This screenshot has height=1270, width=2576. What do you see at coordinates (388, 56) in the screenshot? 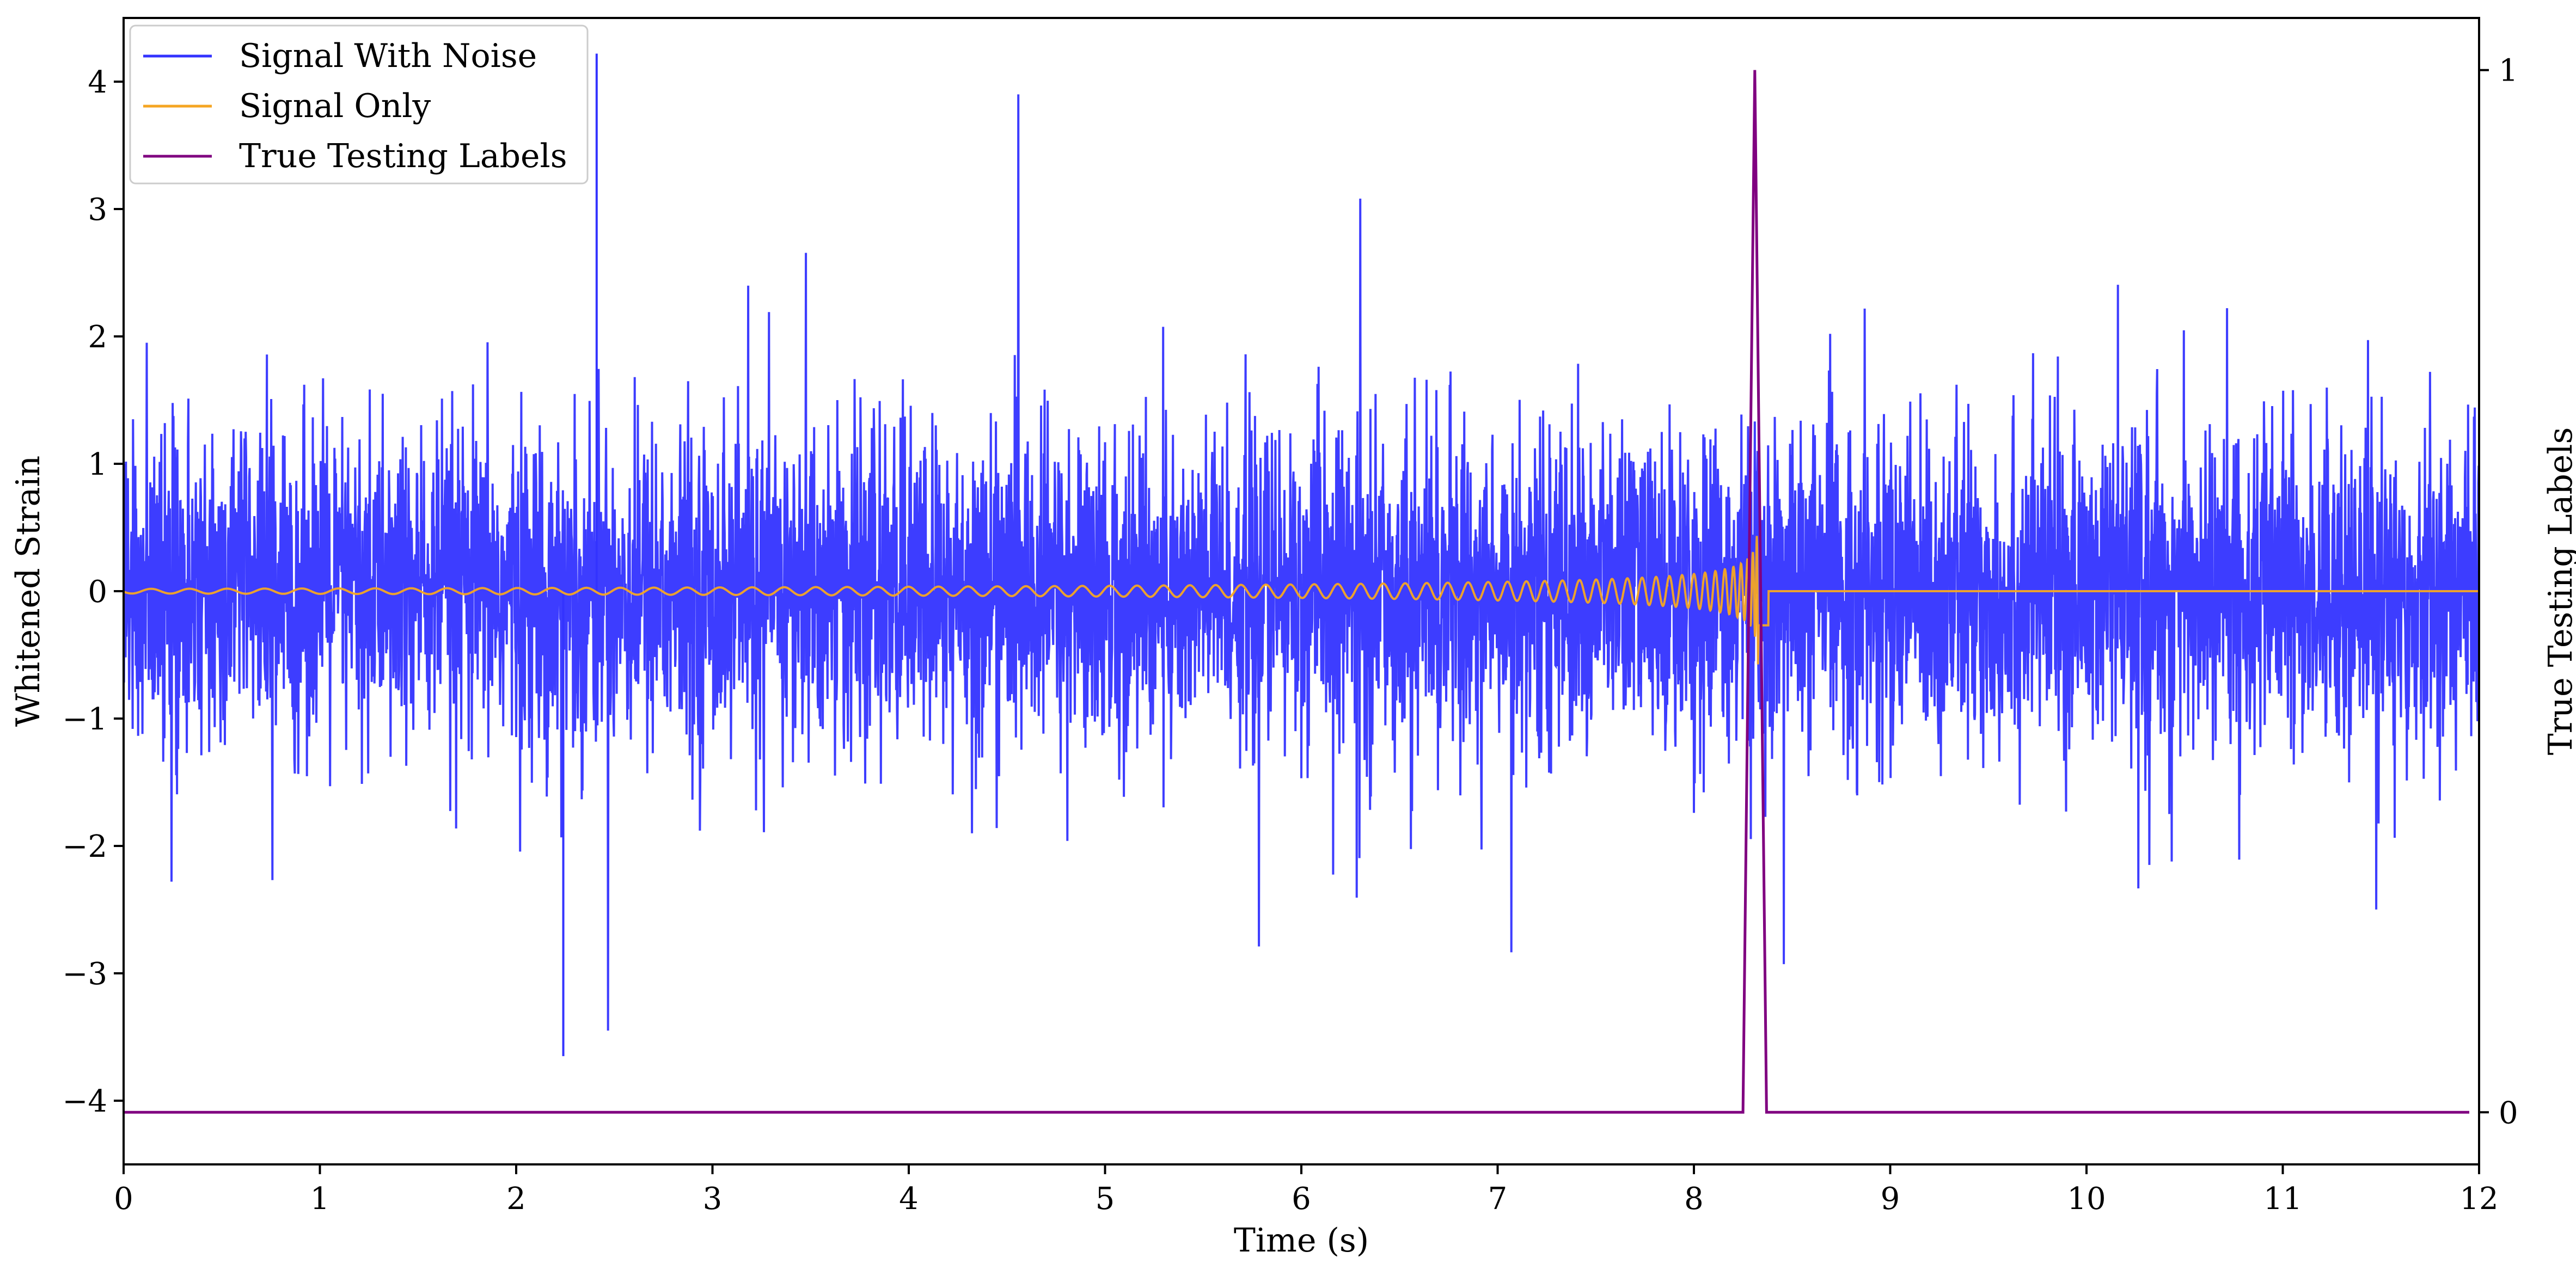
I see `legend-label-signal-with-noise: Signal With Noise` at bounding box center [388, 56].